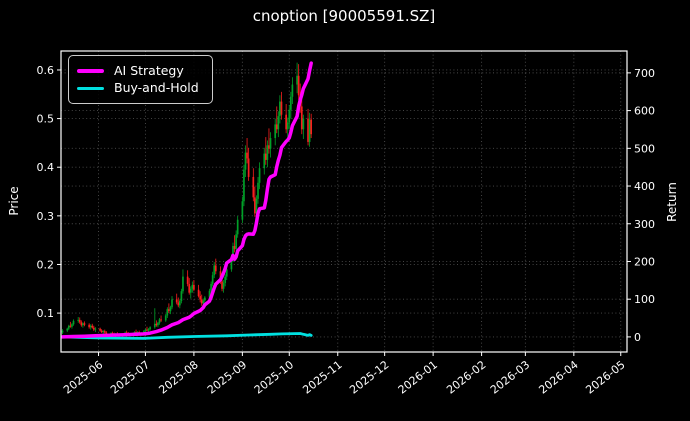 This screenshot has width=690, height=421. What do you see at coordinates (644, 224) in the screenshot?
I see `tick-label: 300` at bounding box center [644, 224].